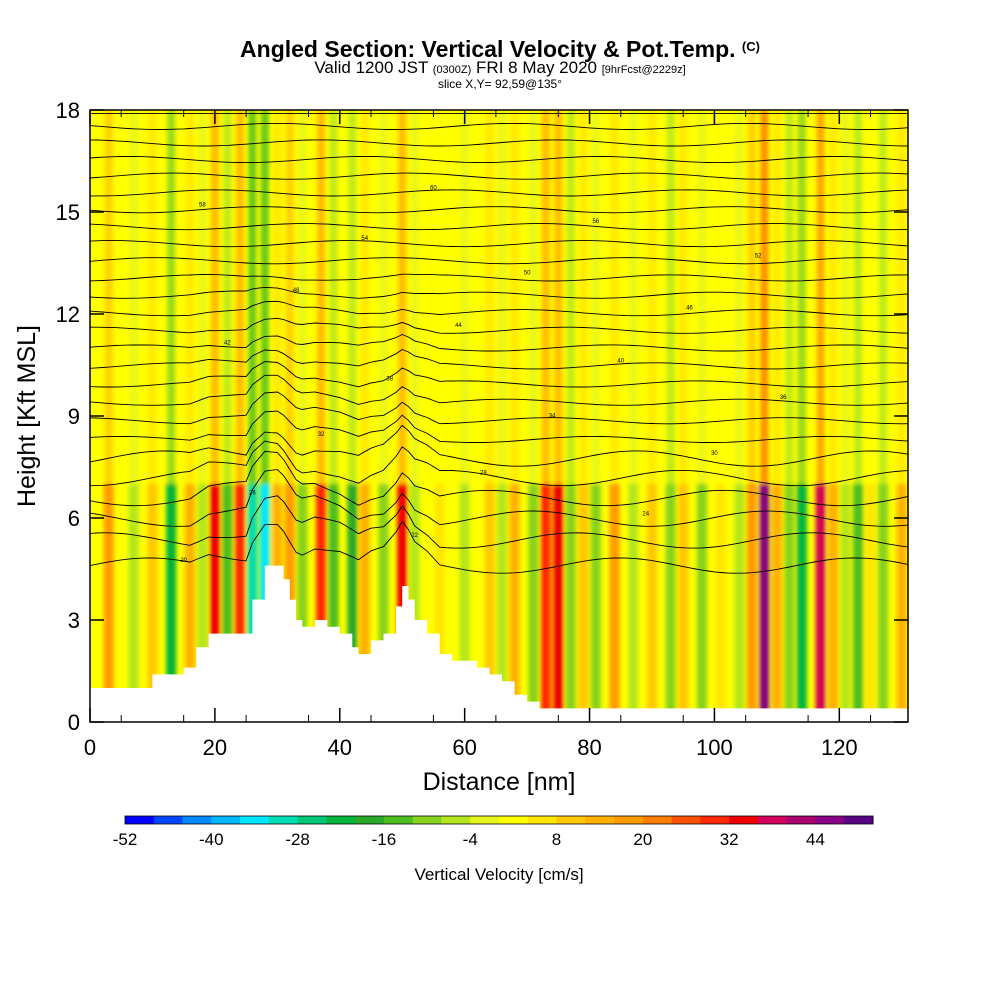 Image resolution: width=1000 pixels, height=1000 pixels. Describe the element at coordinates (689, 308) in the screenshot. I see `theta-contour-label: 46` at that location.